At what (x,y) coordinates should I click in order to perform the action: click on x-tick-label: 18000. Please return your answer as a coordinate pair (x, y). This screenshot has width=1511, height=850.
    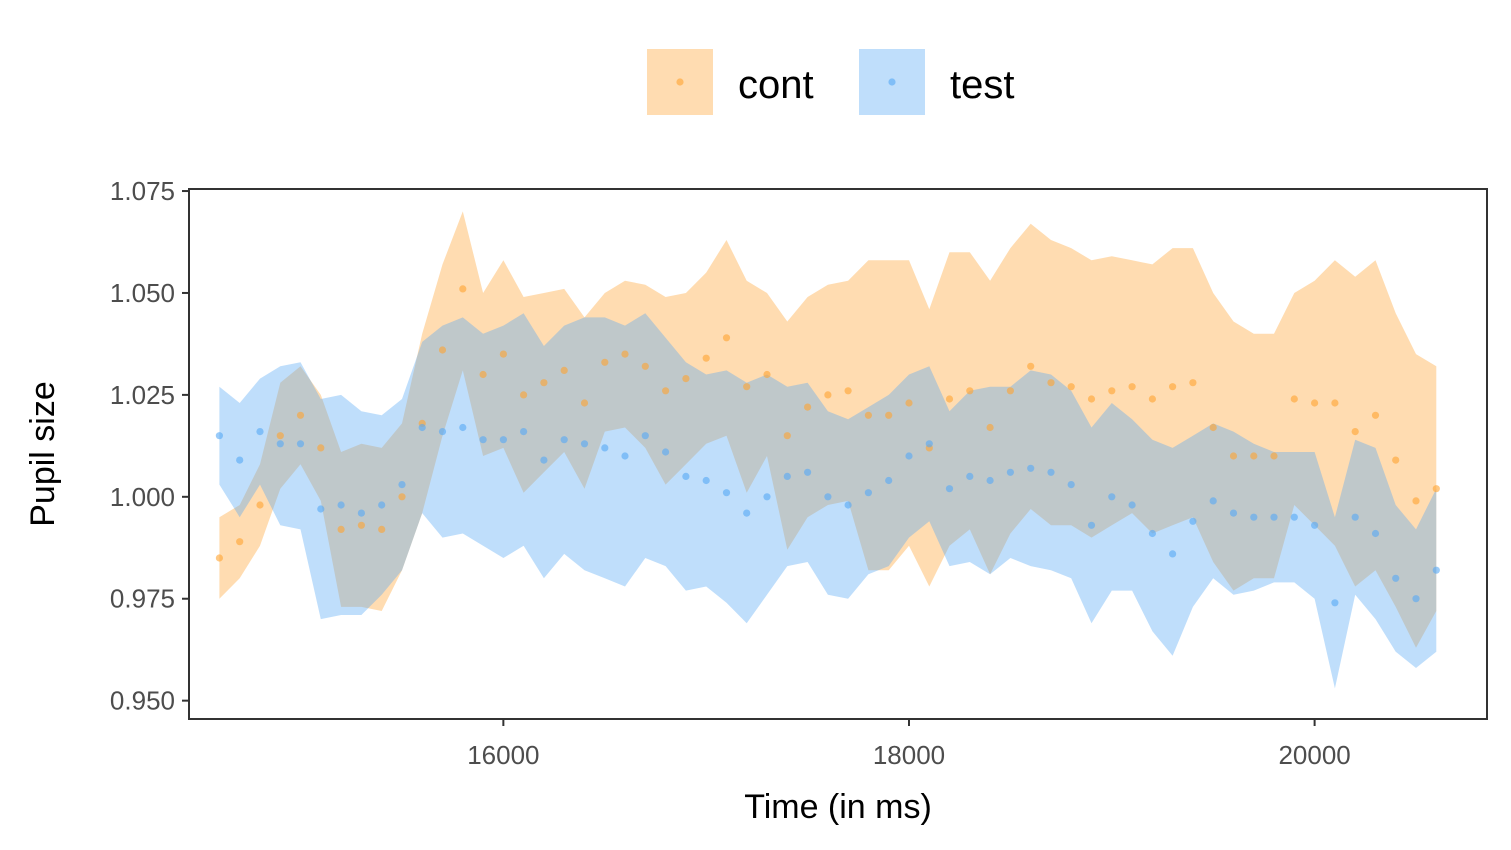
    Looking at the image, I should click on (909, 755).